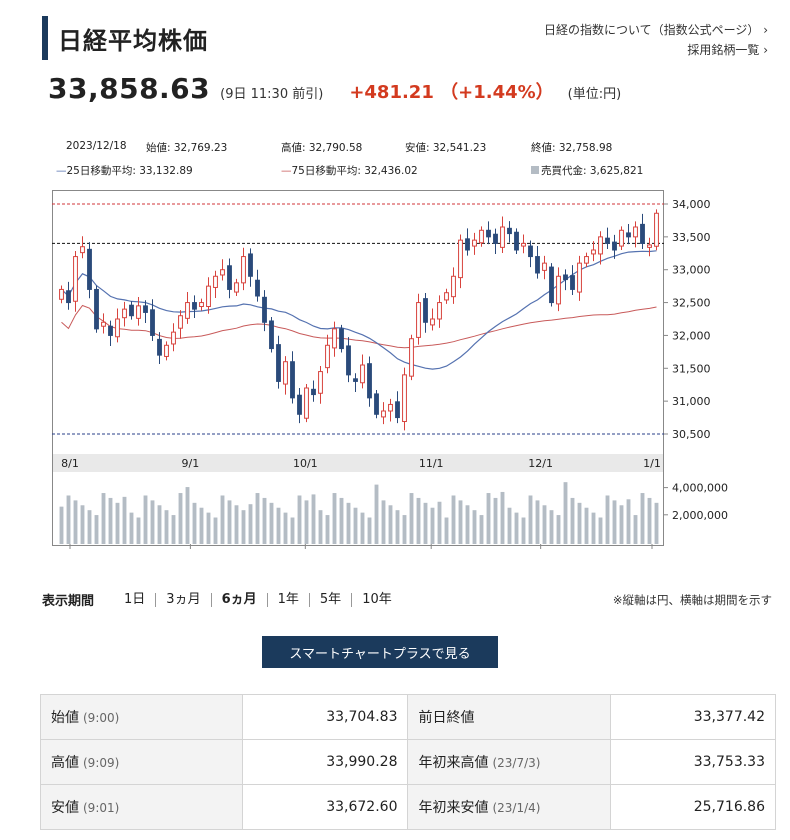 This screenshot has height=840, width=790. What do you see at coordinates (238, 599) in the screenshot?
I see `period-6m: 6ヵ月` at bounding box center [238, 599].